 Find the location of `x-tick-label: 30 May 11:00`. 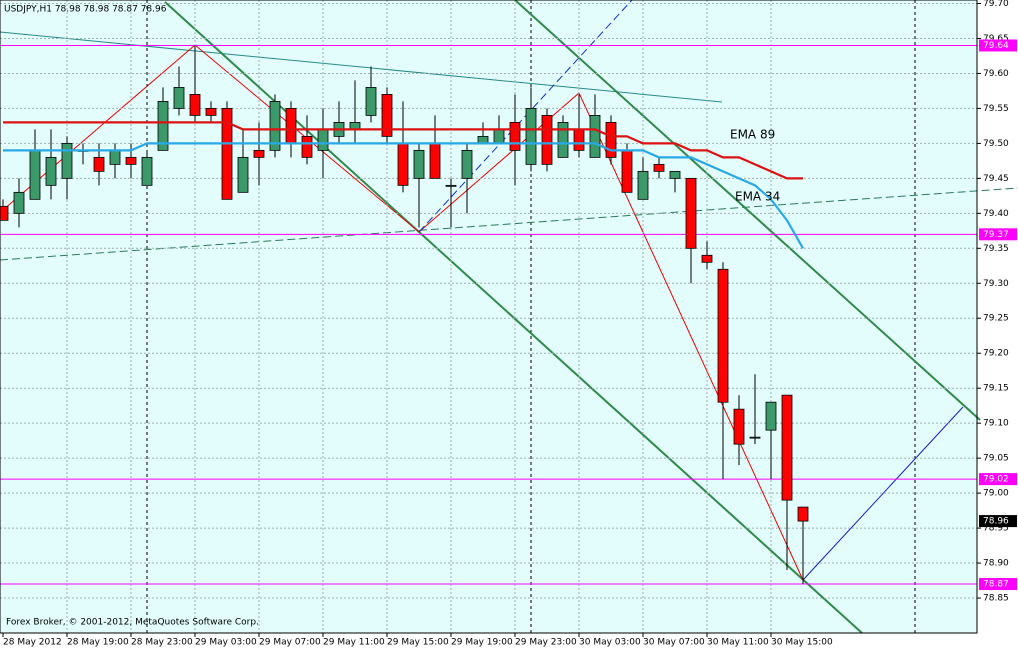

x-tick-label: 30 May 11:00 is located at coordinates (738, 643).